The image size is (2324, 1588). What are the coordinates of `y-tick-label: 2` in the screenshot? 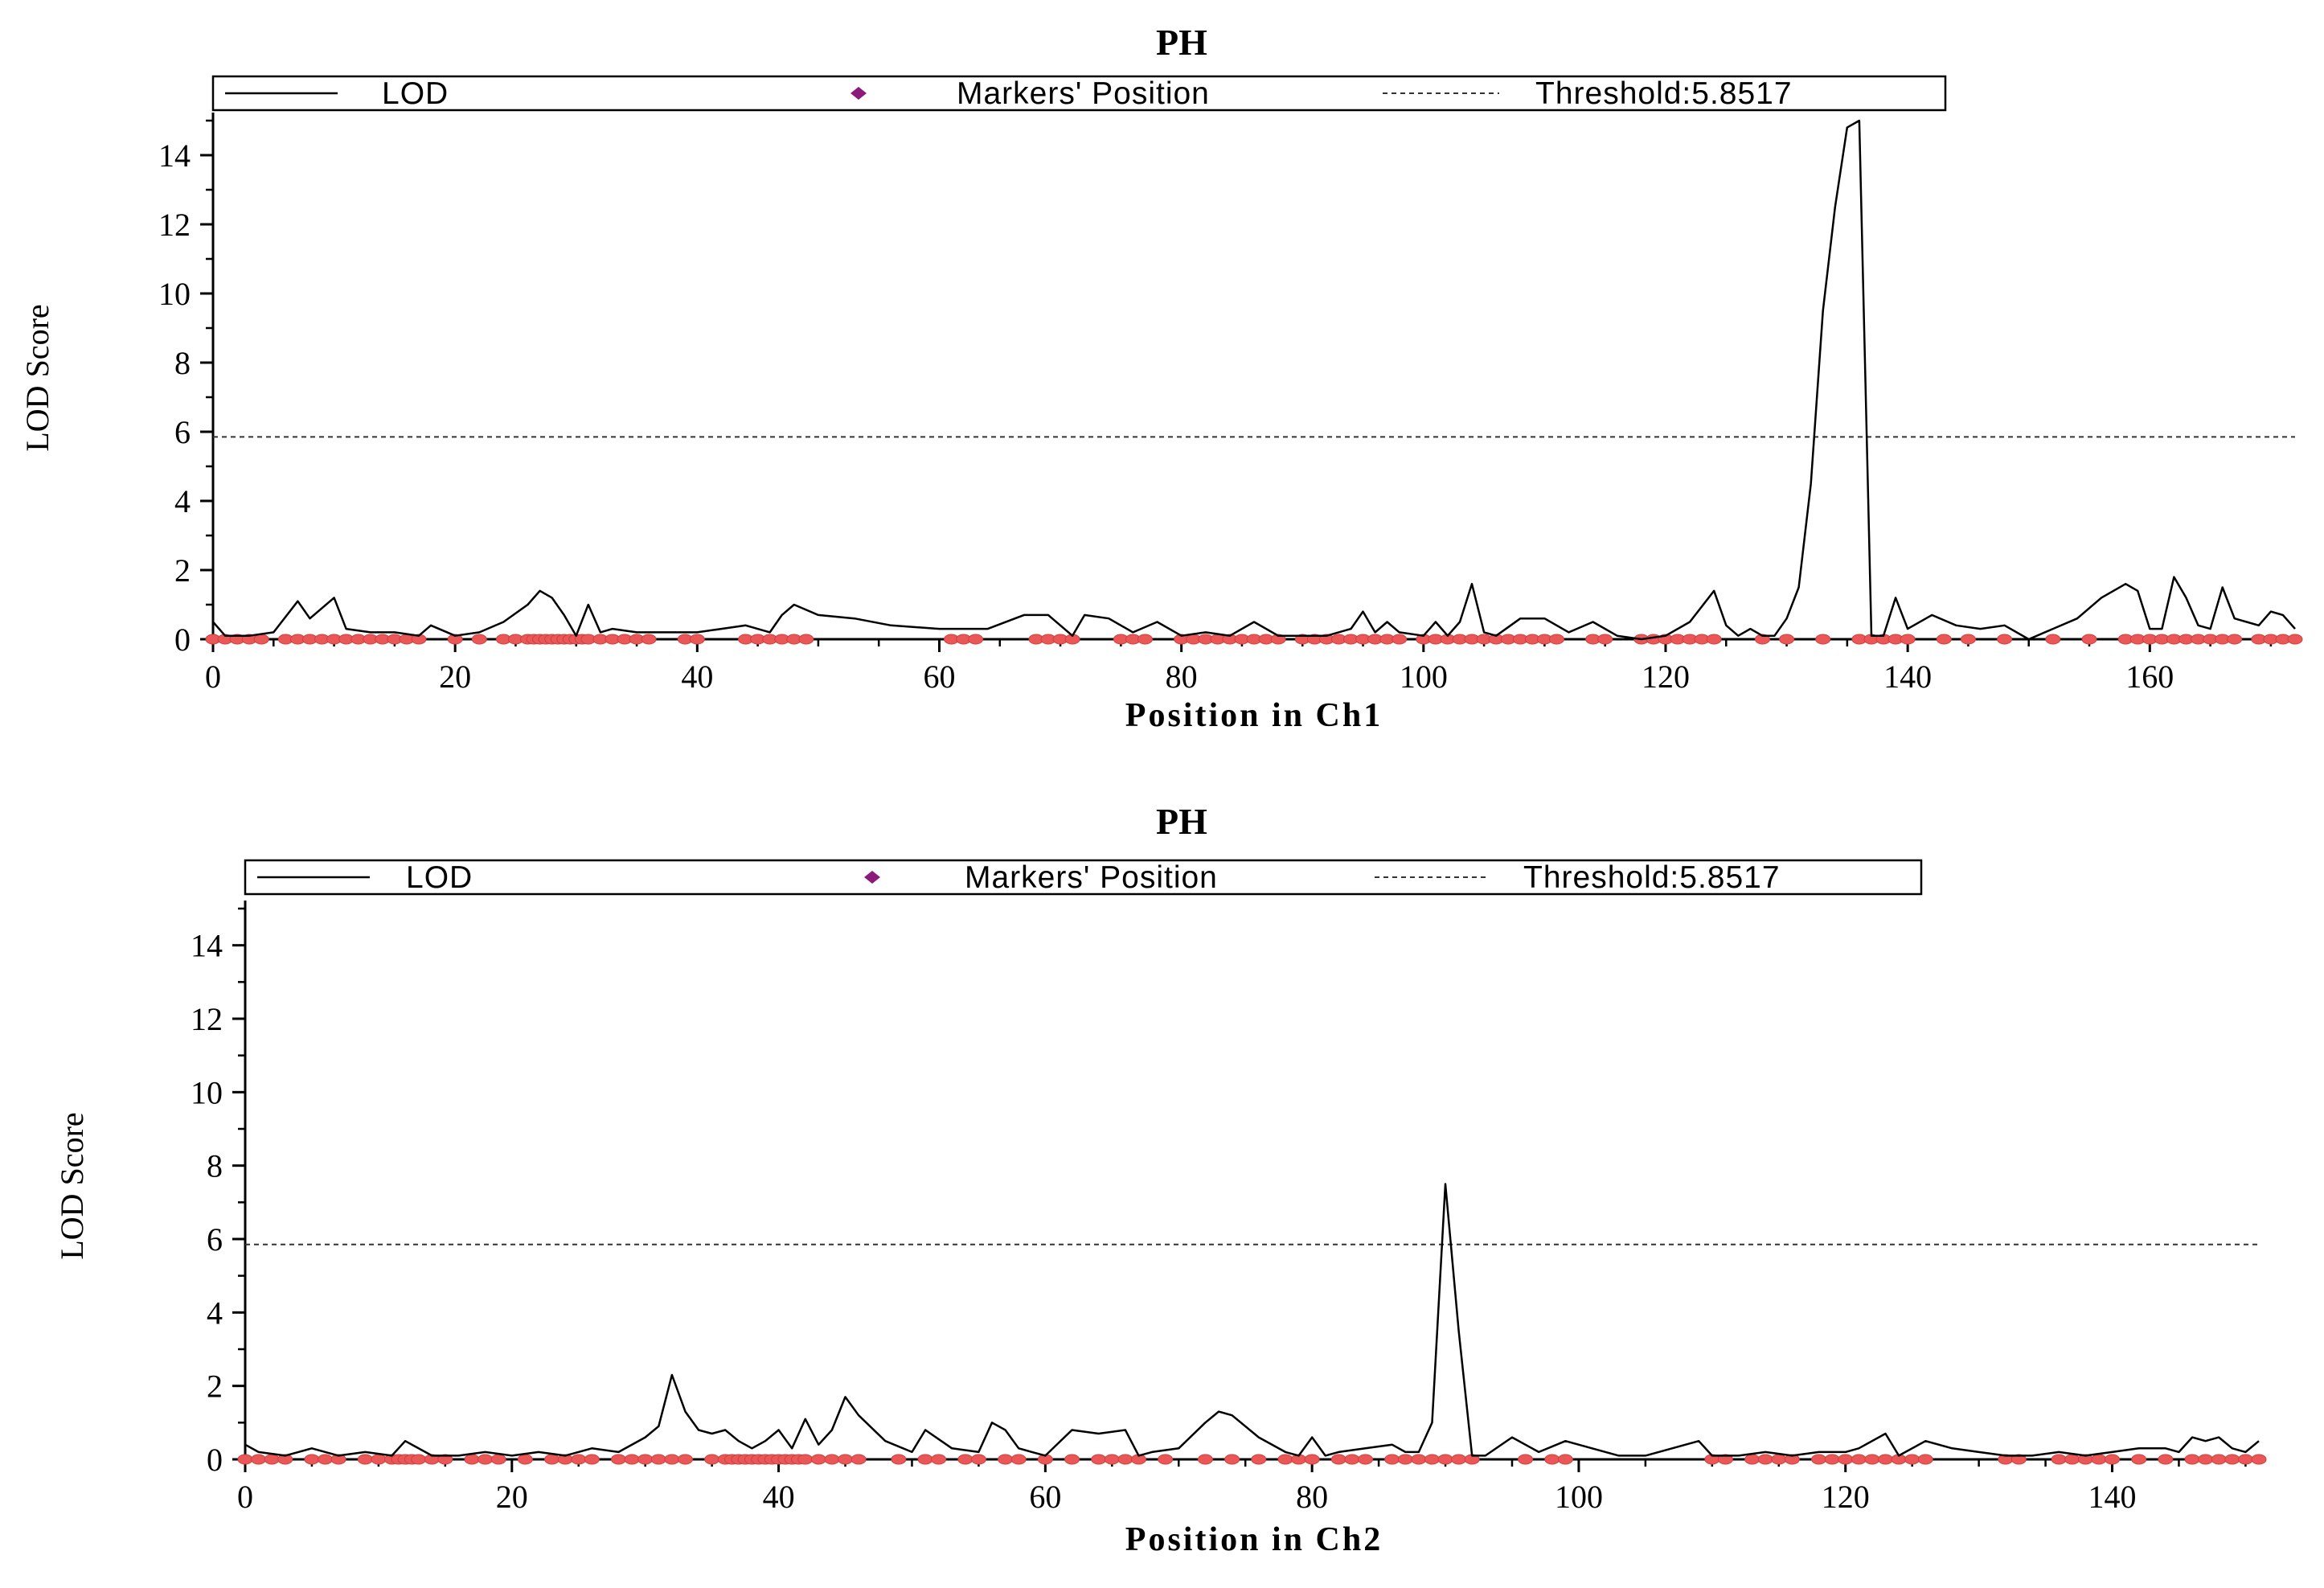 It's located at (182, 570).